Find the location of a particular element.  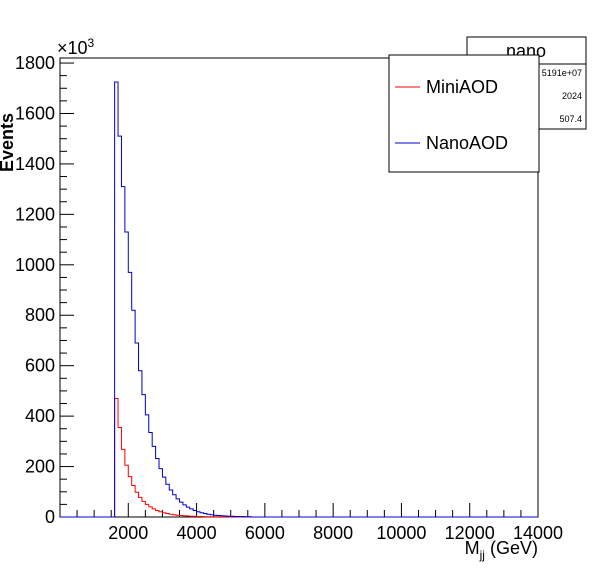

x-axis-title-main: M is located at coordinates (472, 548).